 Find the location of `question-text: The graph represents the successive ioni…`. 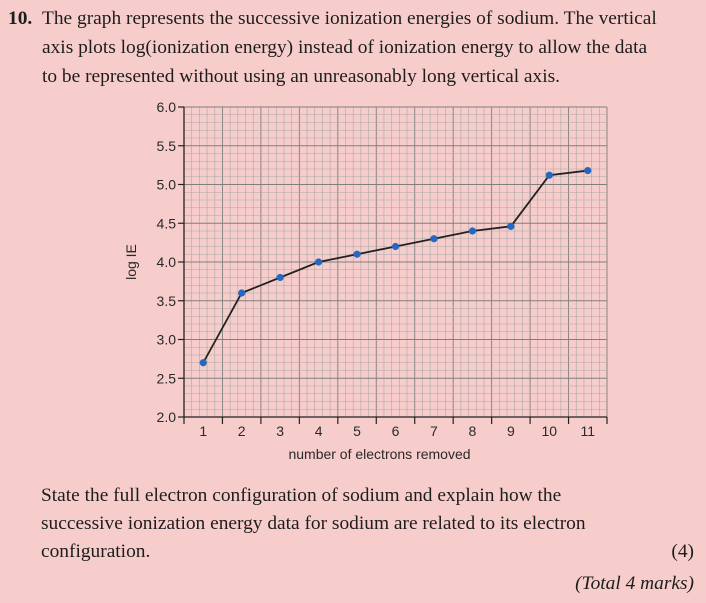

question-text: The graph represents the successive ioni… is located at coordinates (370, 47).